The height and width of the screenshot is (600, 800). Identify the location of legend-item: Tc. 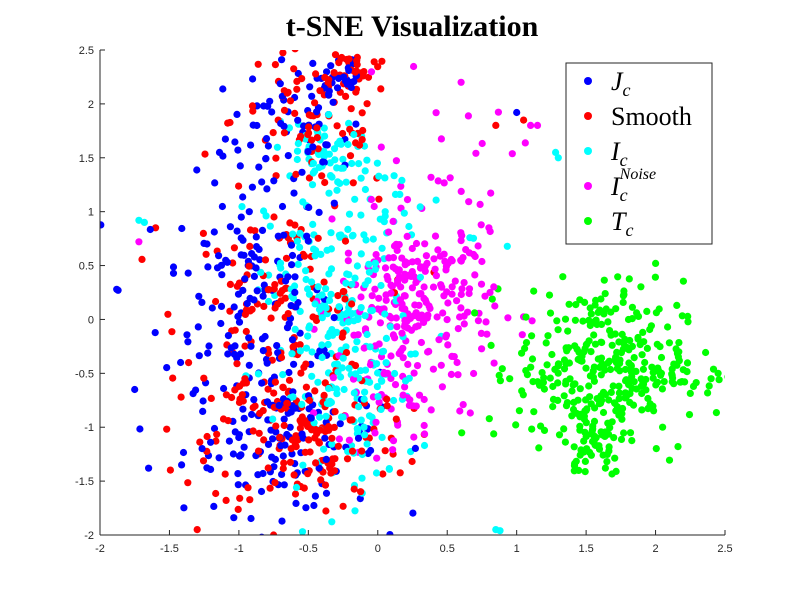
(608, 223).